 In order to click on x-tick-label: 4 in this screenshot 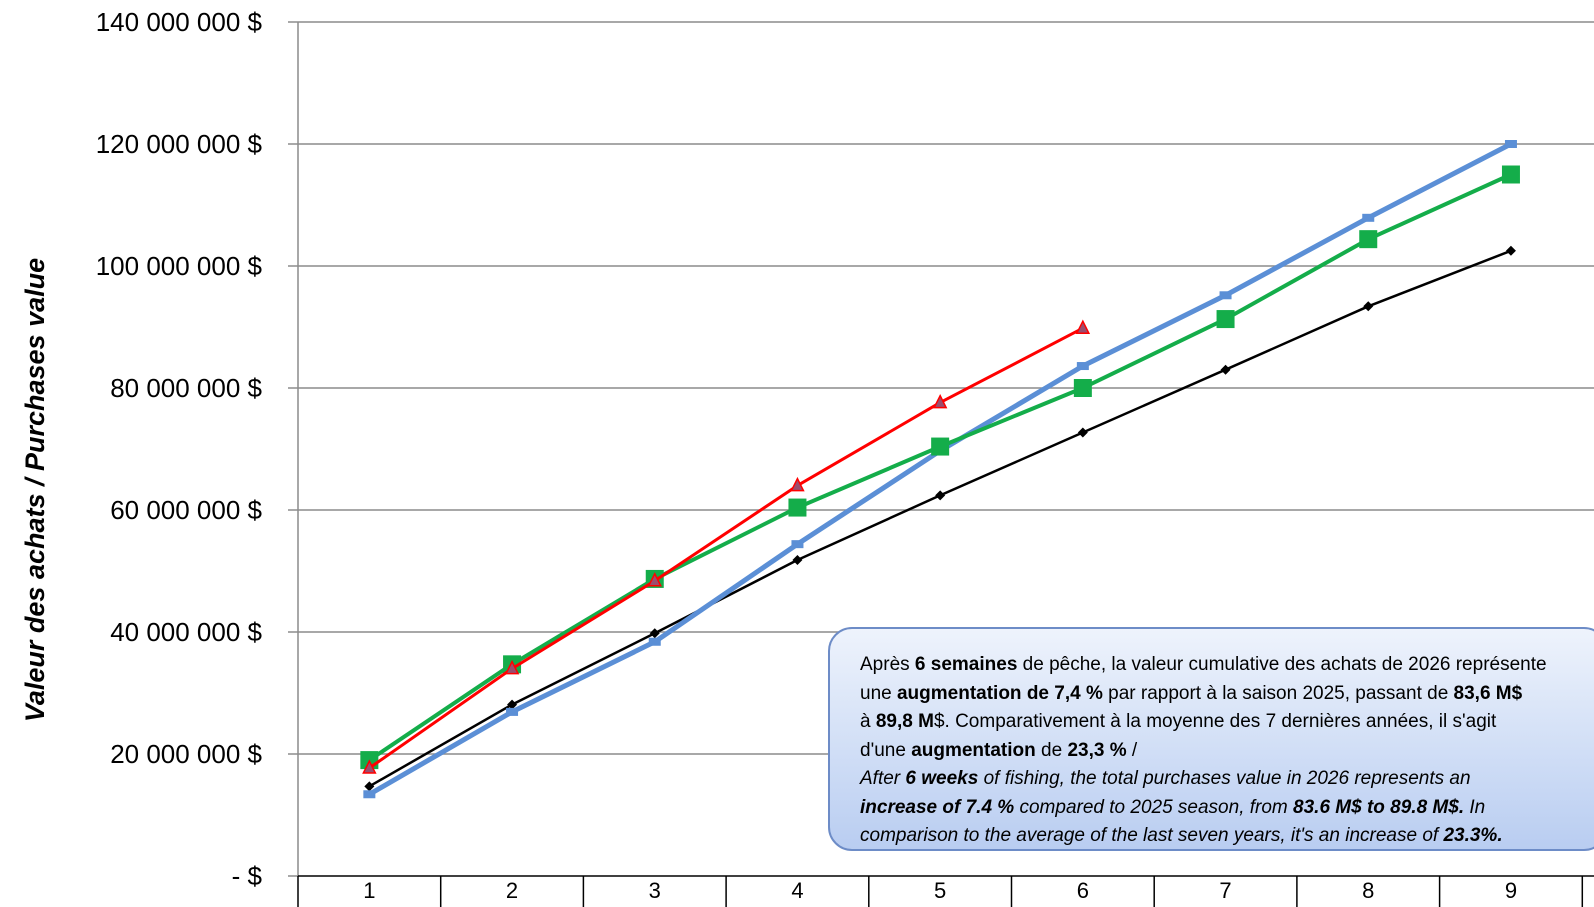, I will do `click(797, 890)`.